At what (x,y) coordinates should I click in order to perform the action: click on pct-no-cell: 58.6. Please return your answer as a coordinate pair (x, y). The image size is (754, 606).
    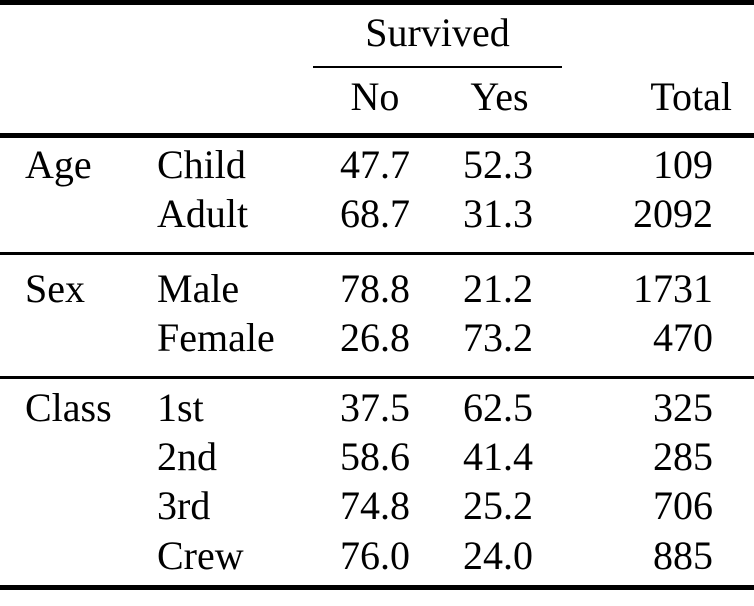
    Looking at the image, I should click on (375, 458).